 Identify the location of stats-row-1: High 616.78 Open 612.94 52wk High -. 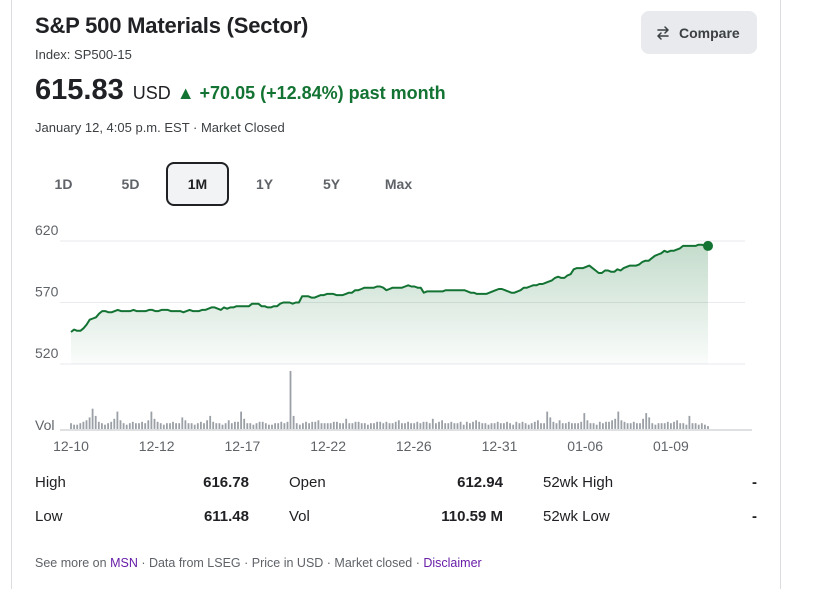
(396, 491).